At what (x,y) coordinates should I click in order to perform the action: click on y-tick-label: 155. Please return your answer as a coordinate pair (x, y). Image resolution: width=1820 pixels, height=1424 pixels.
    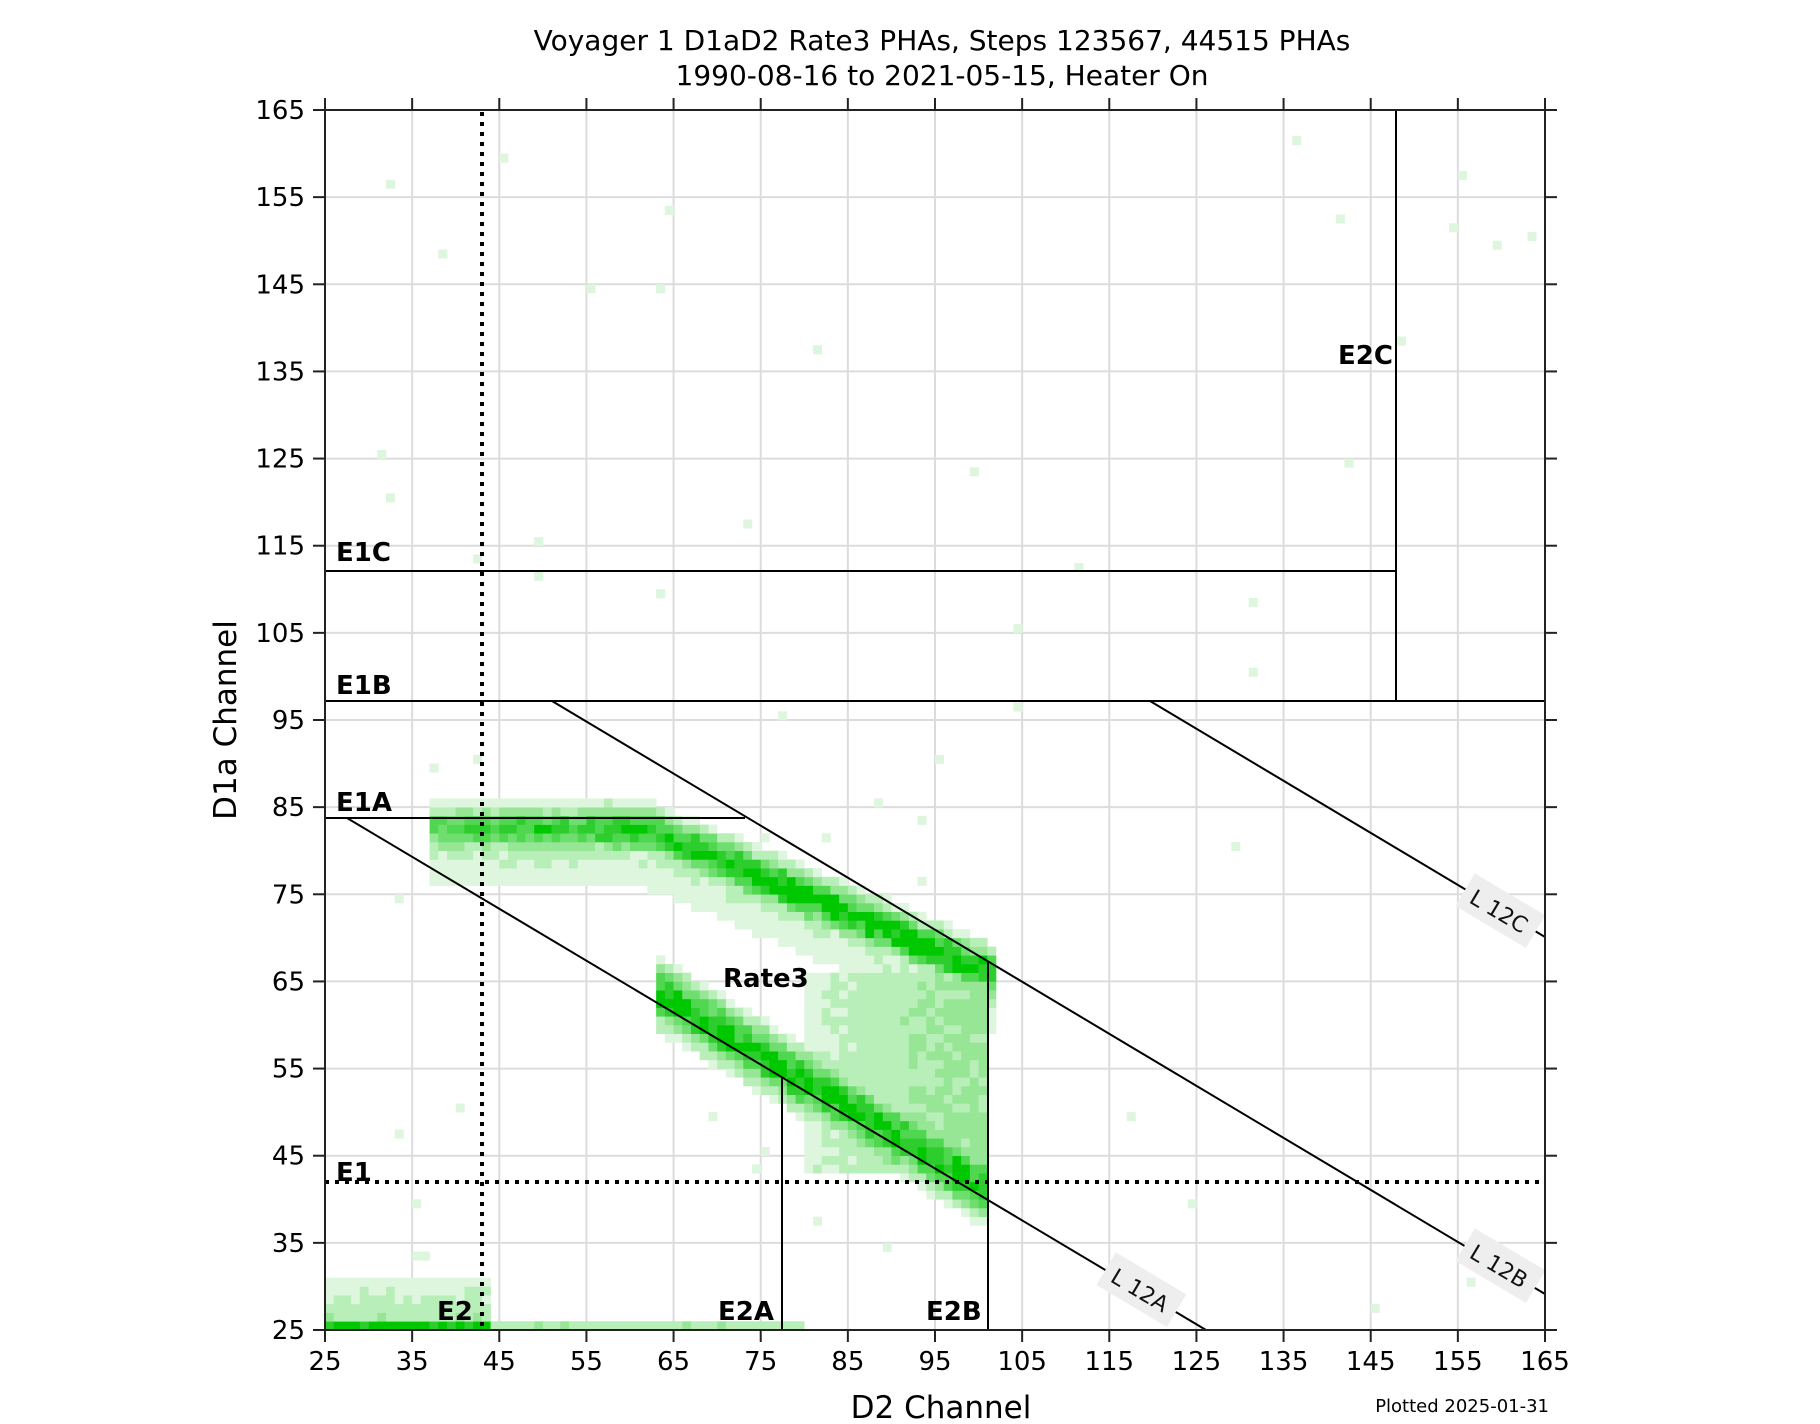
    Looking at the image, I should click on (280, 198).